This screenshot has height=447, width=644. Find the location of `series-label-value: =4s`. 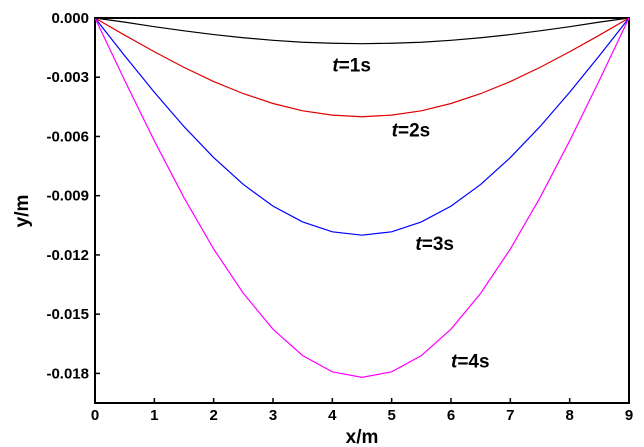

series-label-value: =4s is located at coordinates (473, 361).